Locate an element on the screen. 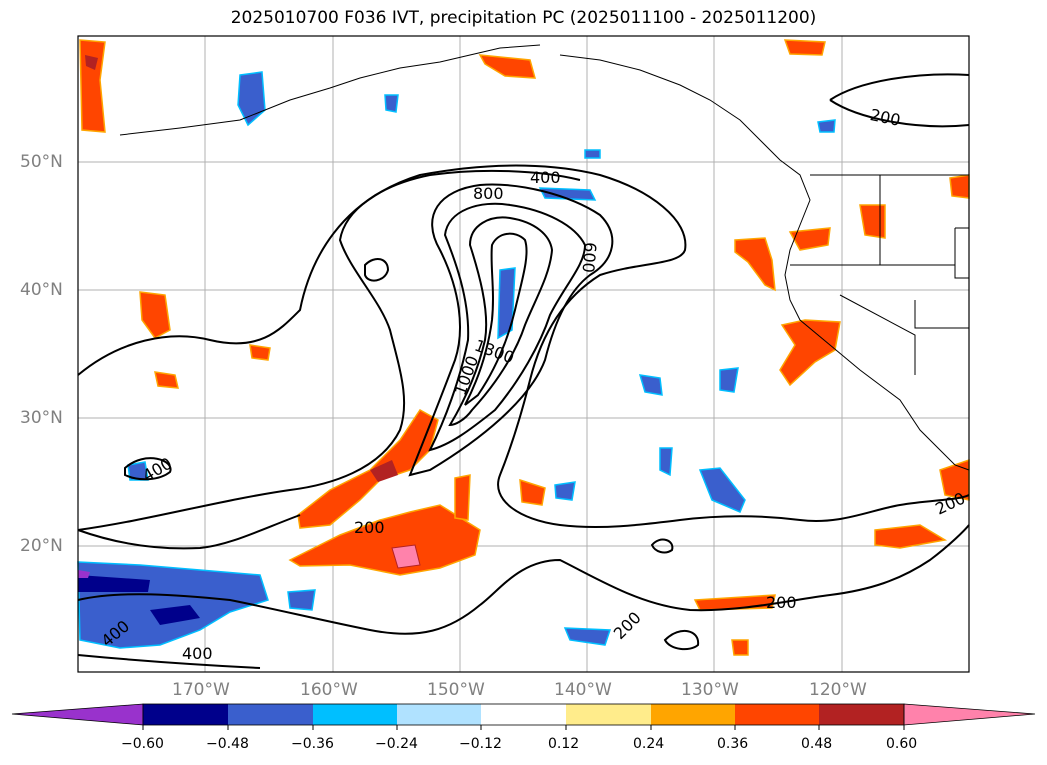  colorbar-tick-label: −0.48 is located at coordinates (227, 744).